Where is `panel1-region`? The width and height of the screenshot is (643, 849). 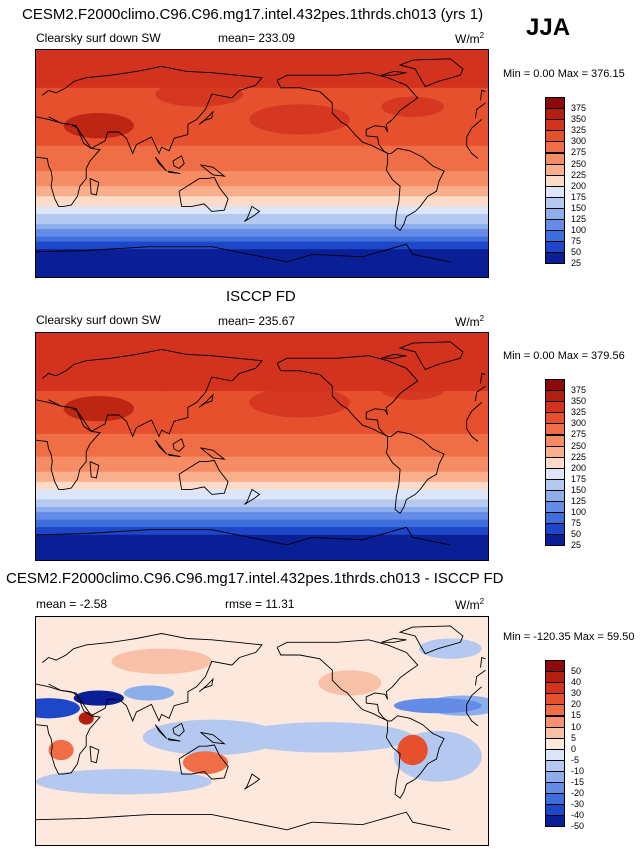
panel1-region is located at coordinates (299, 119).